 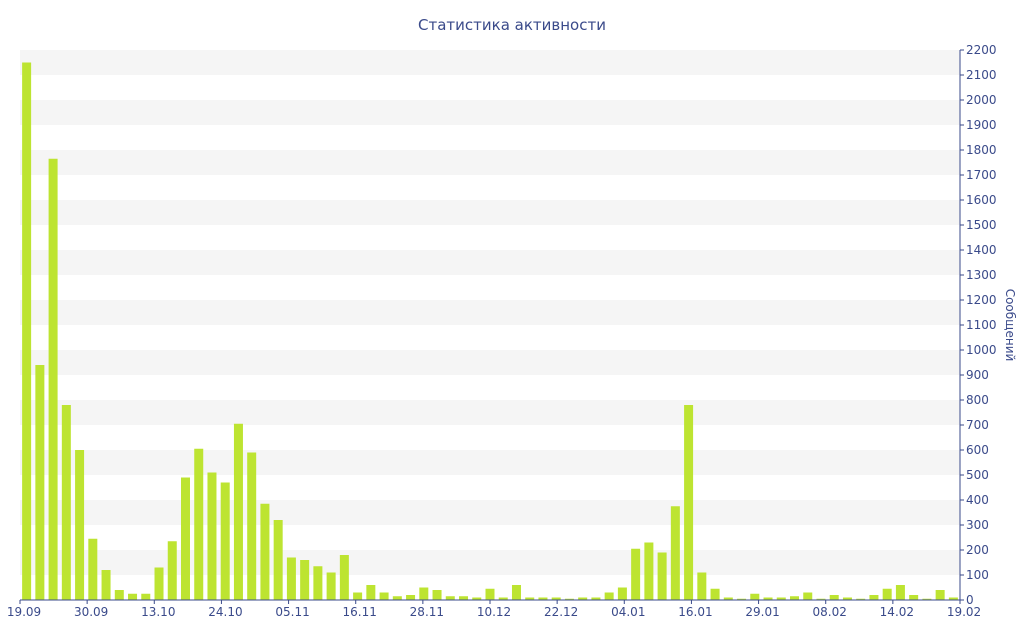 I want to click on y-tick-label: 1600, so click(x=981, y=200).